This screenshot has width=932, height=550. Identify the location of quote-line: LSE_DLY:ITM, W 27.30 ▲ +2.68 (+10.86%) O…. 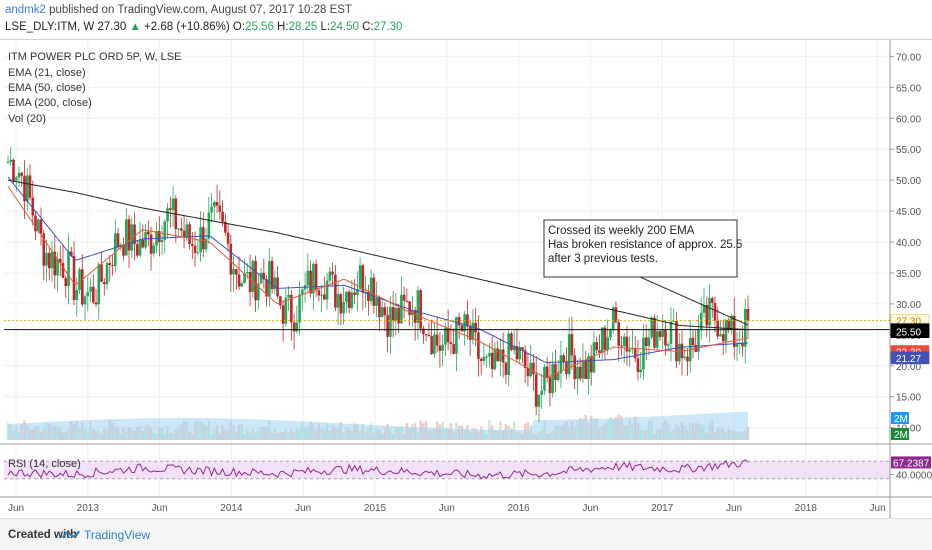
(203, 27).